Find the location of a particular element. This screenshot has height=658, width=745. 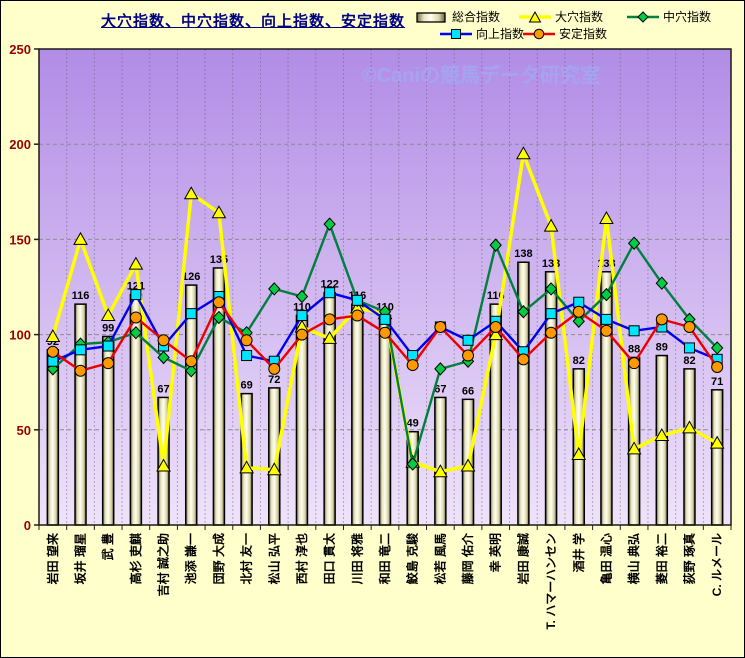

x-category-label: 松山 弘平 is located at coordinates (273, 558).